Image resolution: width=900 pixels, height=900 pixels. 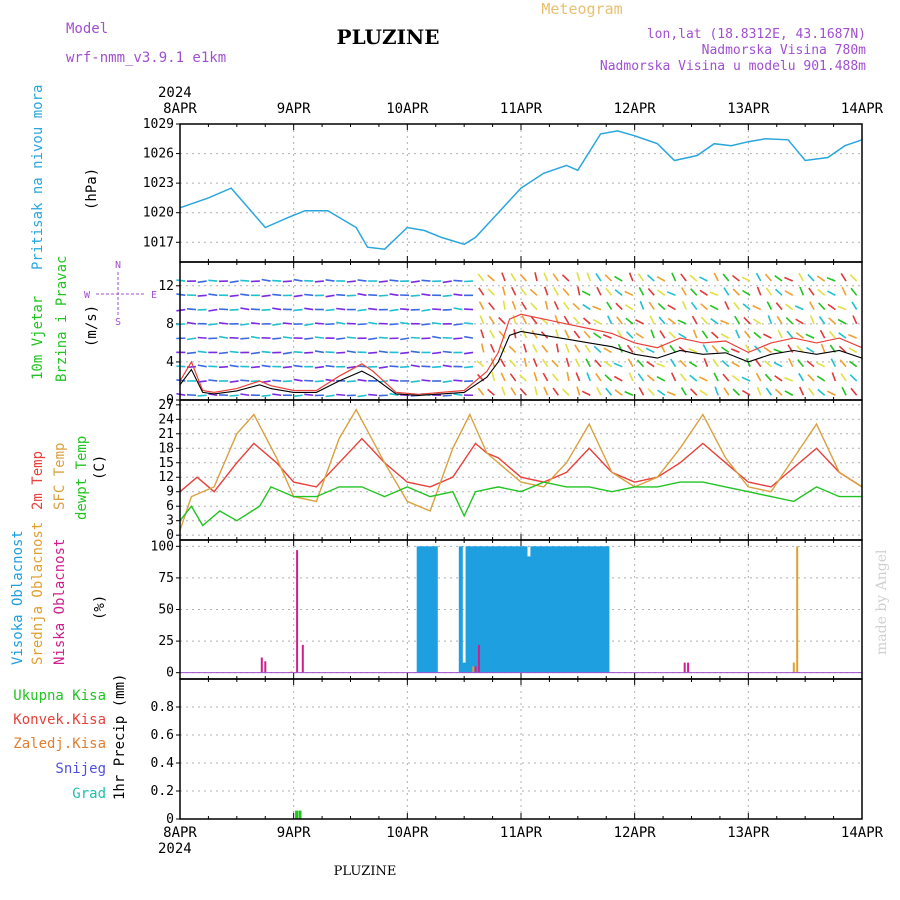 I want to click on temp-ytick-label: 3, so click(x=170, y=521).